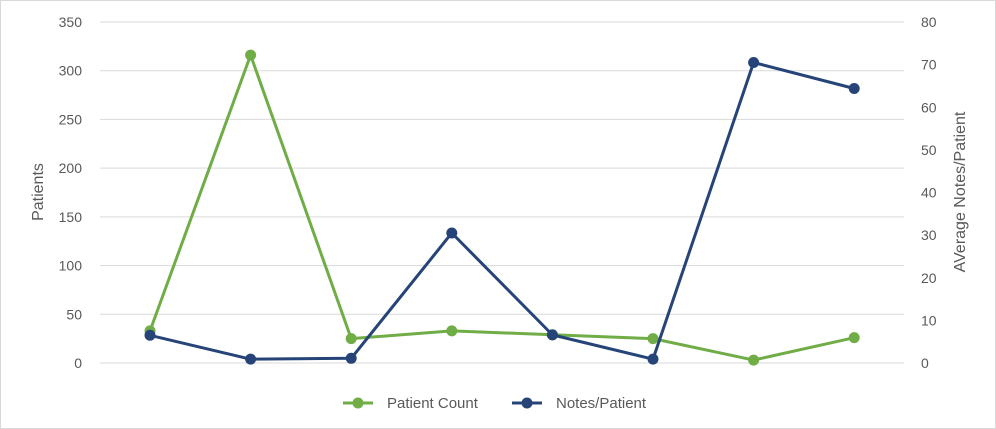 This screenshot has height=429, width=996. Describe the element at coordinates (929, 320) in the screenshot. I see `right-tick-label: 10` at that location.